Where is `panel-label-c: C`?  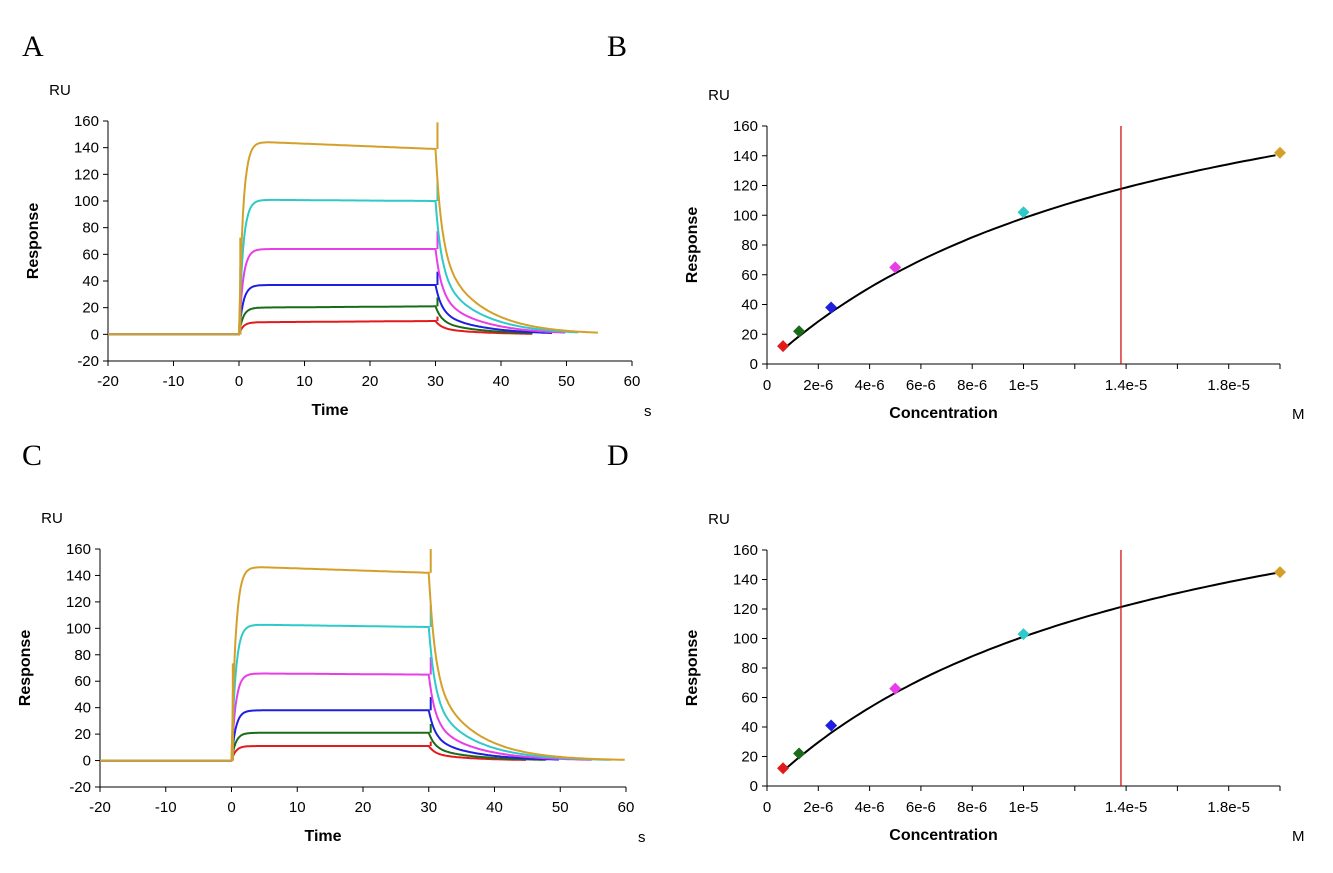 panel-label-c: C is located at coordinates (32, 455).